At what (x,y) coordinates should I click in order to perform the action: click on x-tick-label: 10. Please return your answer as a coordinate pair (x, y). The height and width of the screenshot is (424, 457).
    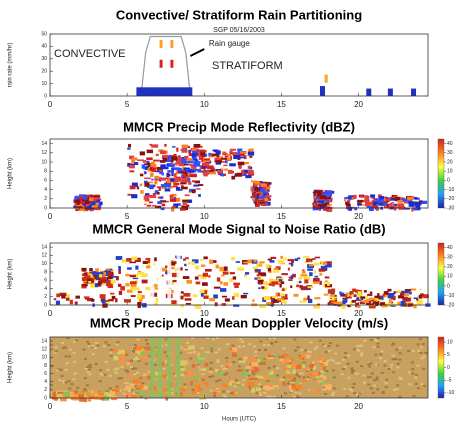
    Looking at the image, I should click on (204, 406).